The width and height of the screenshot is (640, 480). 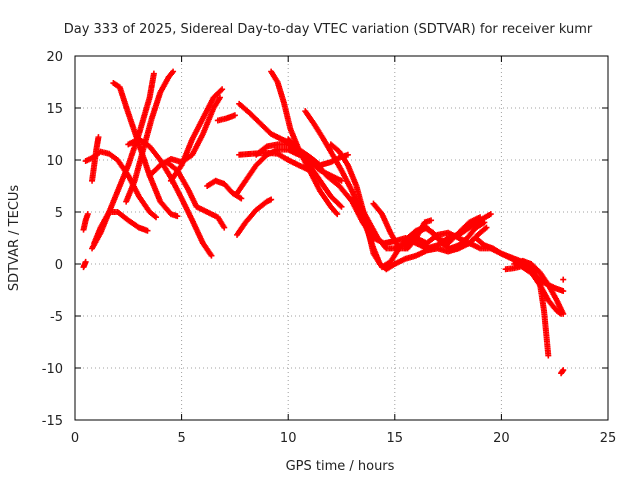 I want to click on x-tick-label: 10, so click(x=288, y=438).